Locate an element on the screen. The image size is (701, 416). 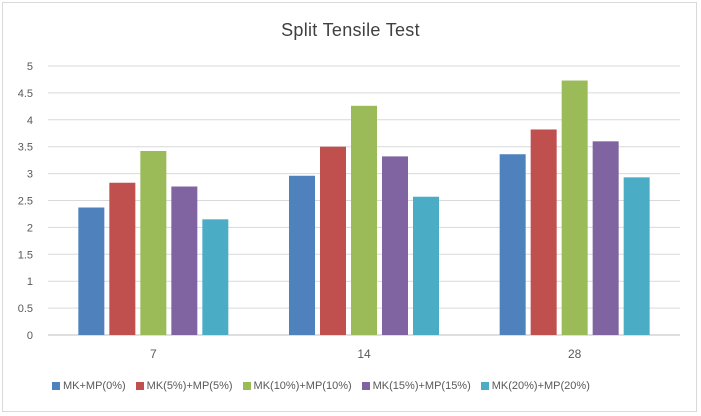
legend-label: MK(5%)+MP(5%) is located at coordinates (189, 386).